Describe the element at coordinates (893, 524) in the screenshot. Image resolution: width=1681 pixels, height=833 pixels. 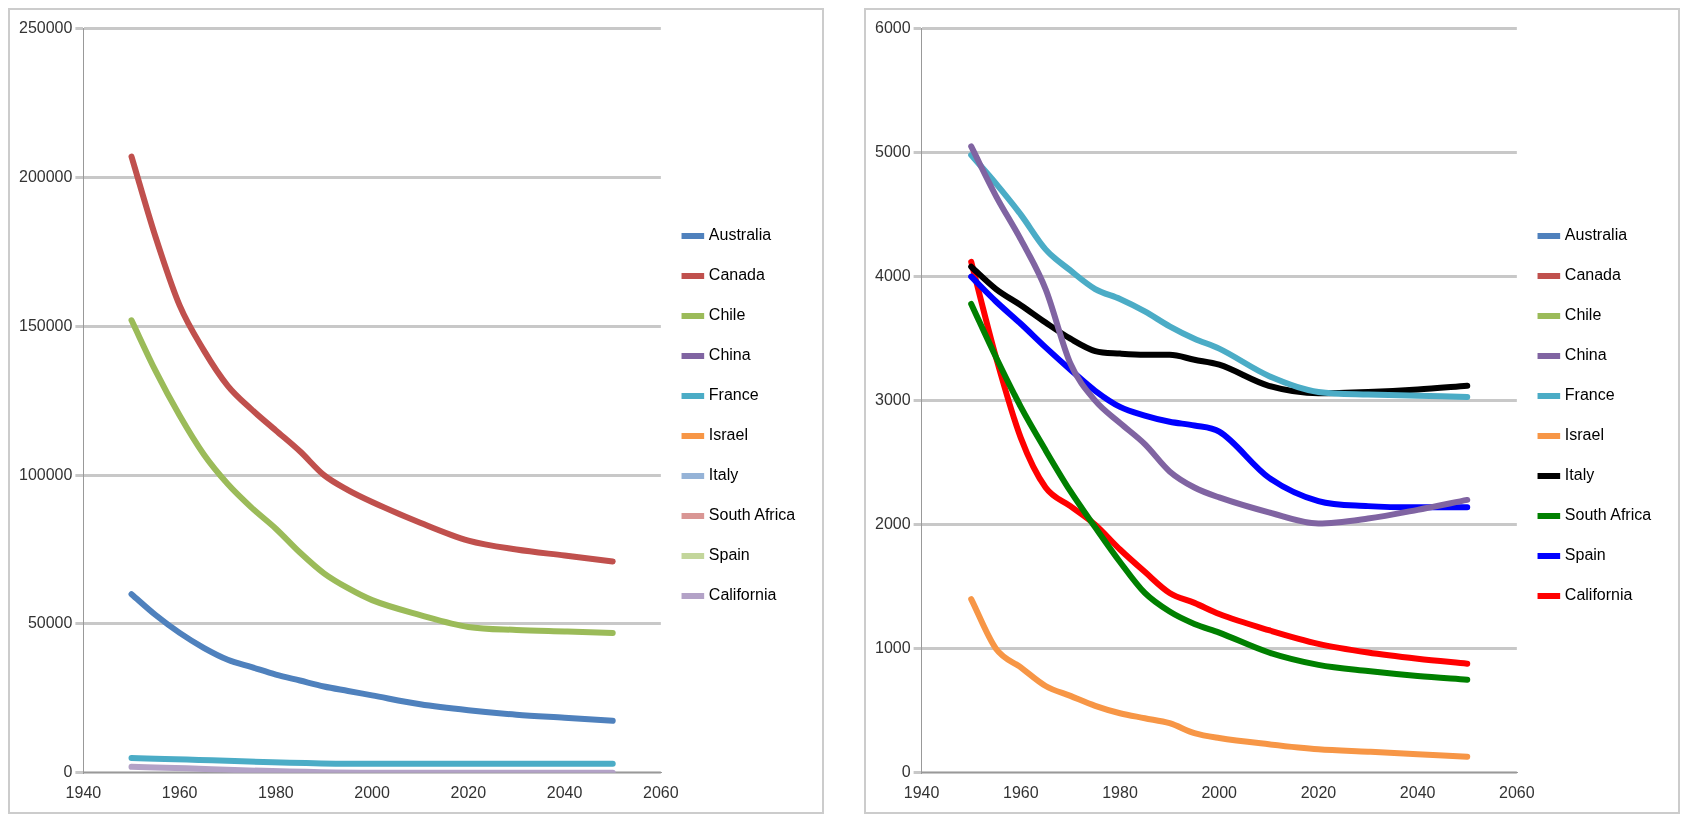
I see `y-tick-label: 2000` at that location.